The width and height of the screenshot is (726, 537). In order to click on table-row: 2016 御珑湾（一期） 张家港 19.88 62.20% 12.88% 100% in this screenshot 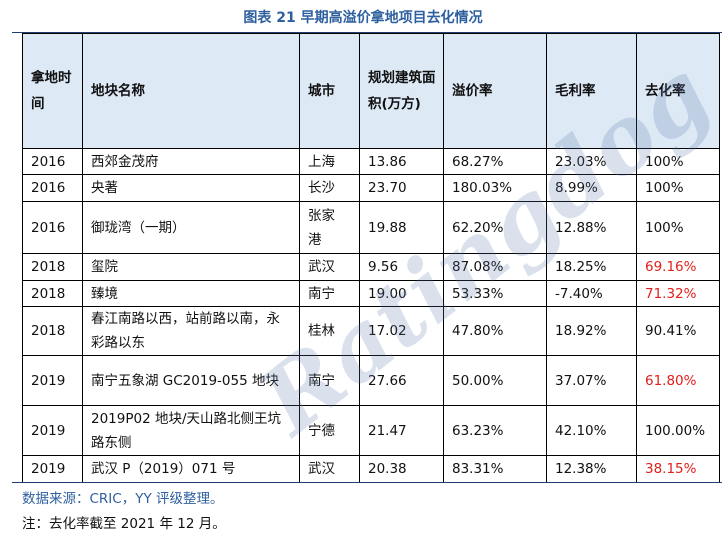, I will do `click(371, 227)`.